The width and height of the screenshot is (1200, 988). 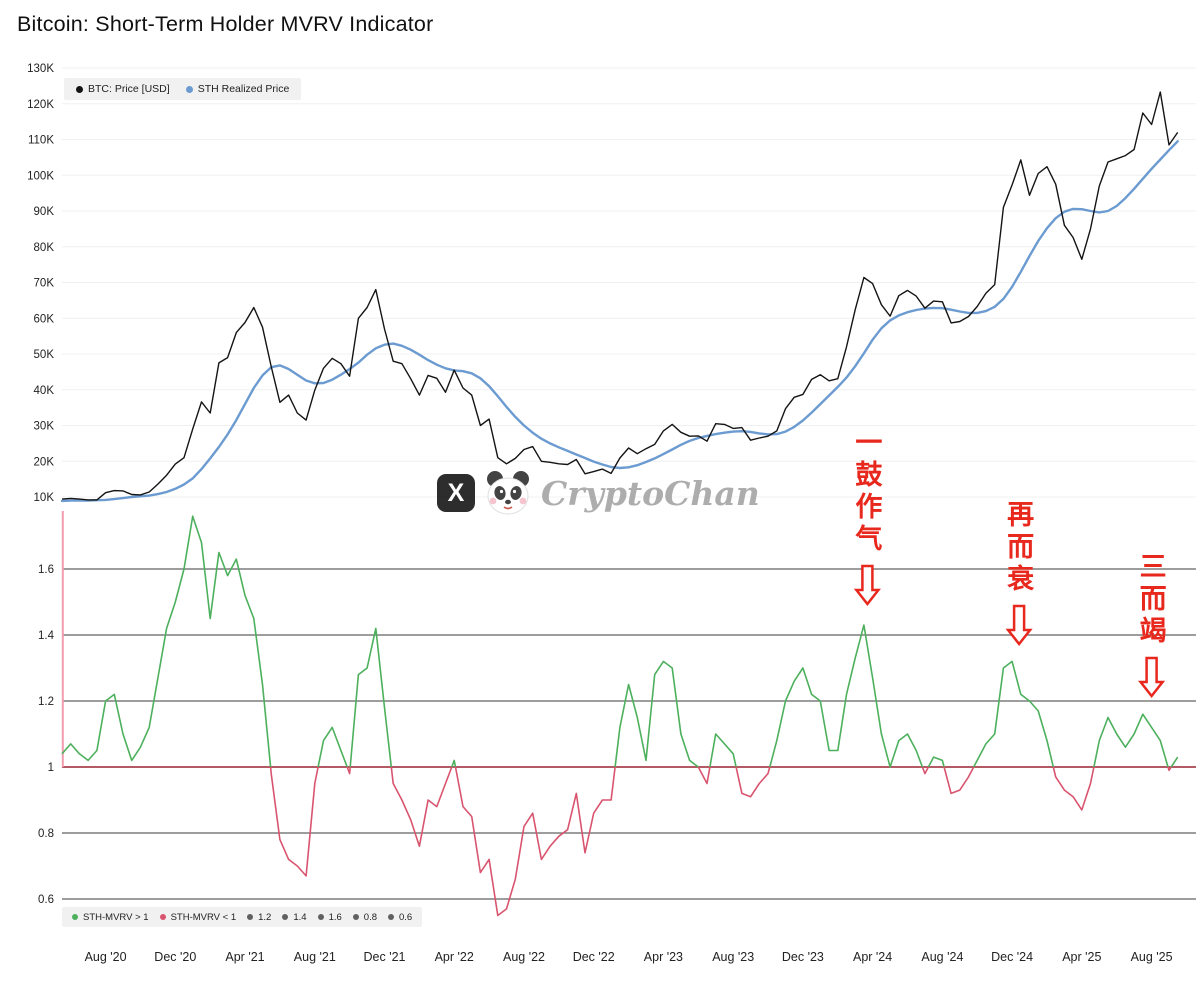 What do you see at coordinates (1018, 548) in the screenshot?
I see `annotation-text: 再而衰` at bounding box center [1018, 548].